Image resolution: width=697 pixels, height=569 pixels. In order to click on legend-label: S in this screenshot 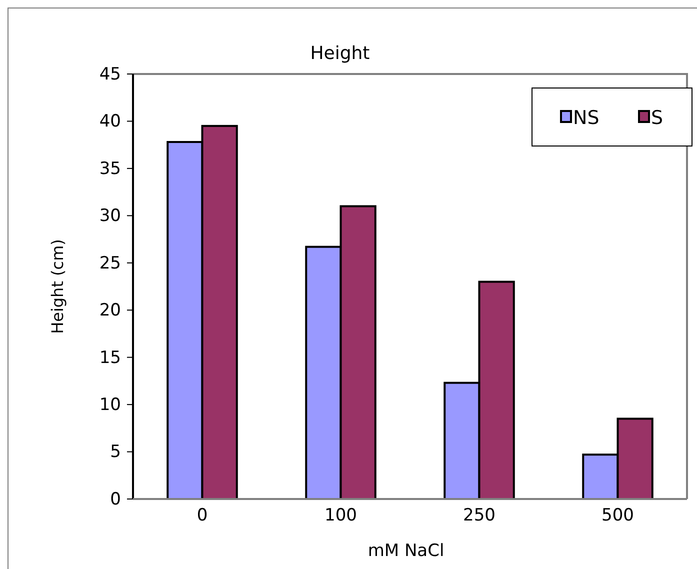, I will do `click(657, 118)`.